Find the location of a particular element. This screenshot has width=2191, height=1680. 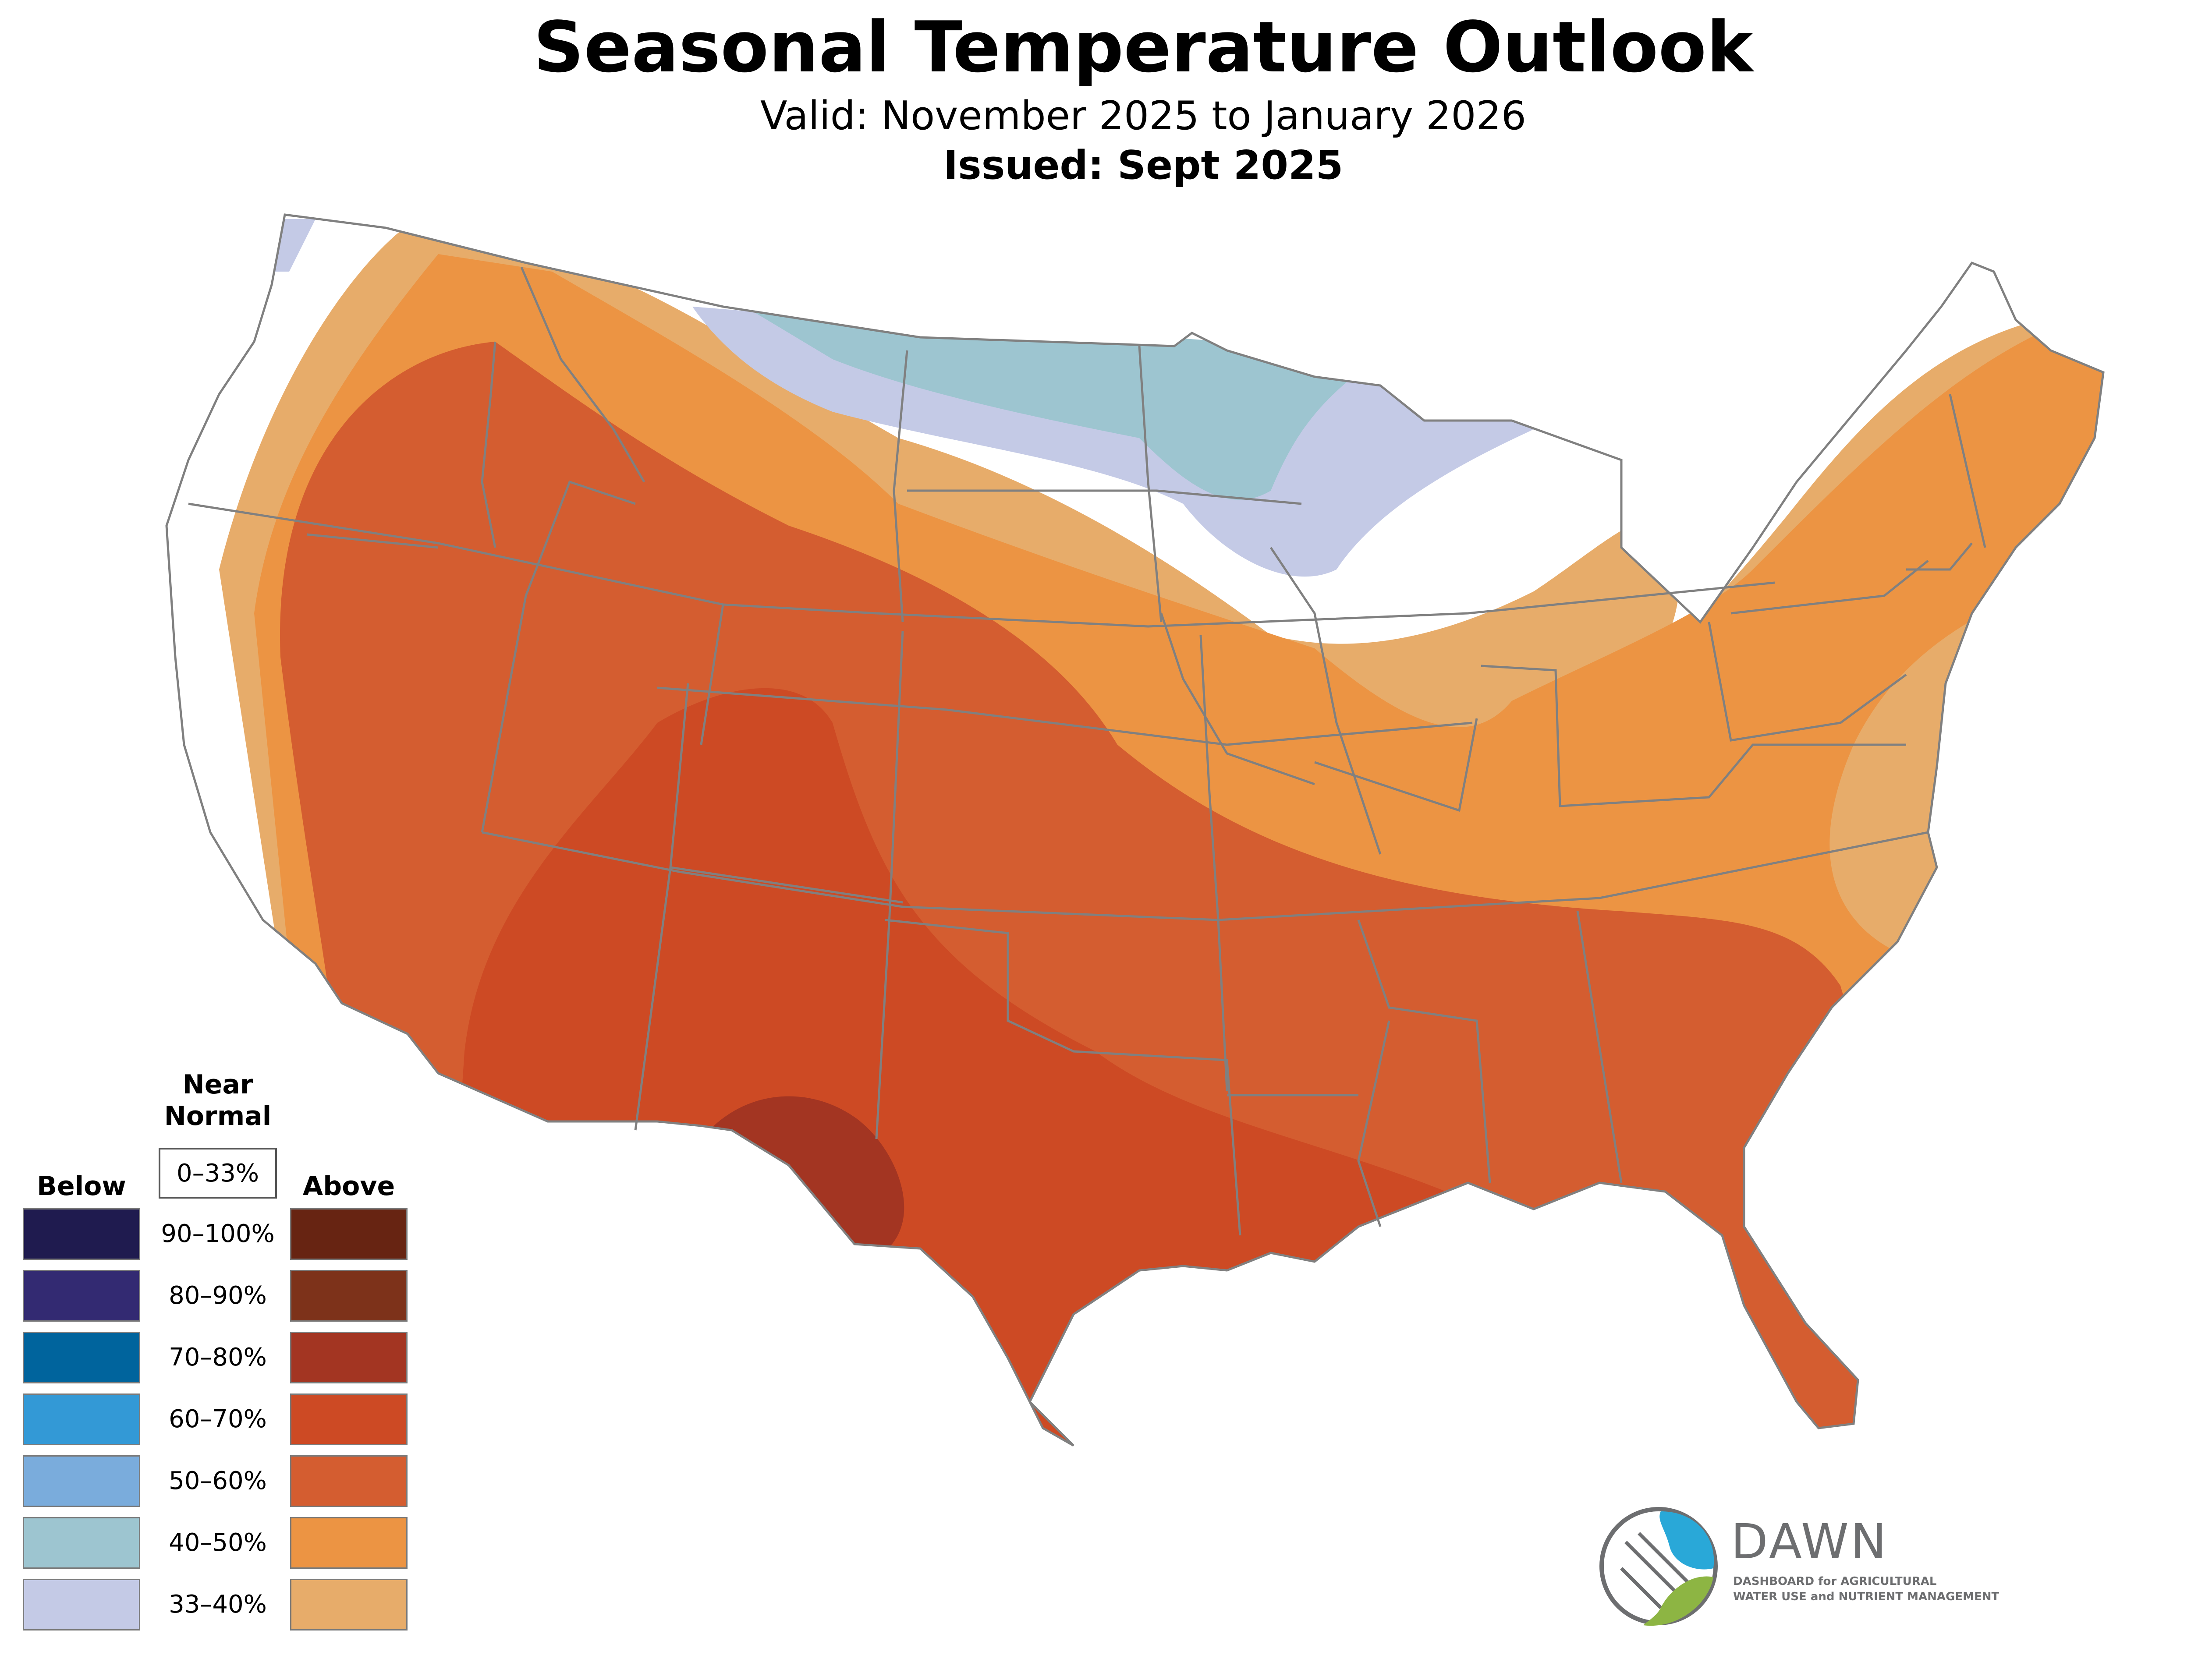

dawn-logo-name: DAWN is located at coordinates (1810, 1542).